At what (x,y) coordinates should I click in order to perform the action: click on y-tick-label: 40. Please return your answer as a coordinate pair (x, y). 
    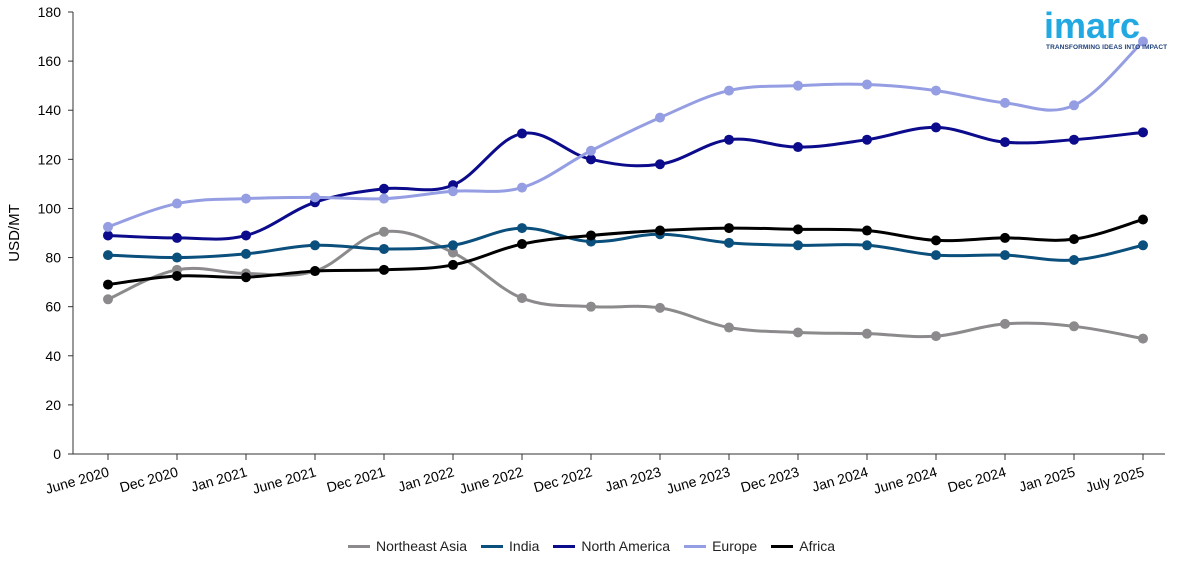
    Looking at the image, I should click on (53, 356).